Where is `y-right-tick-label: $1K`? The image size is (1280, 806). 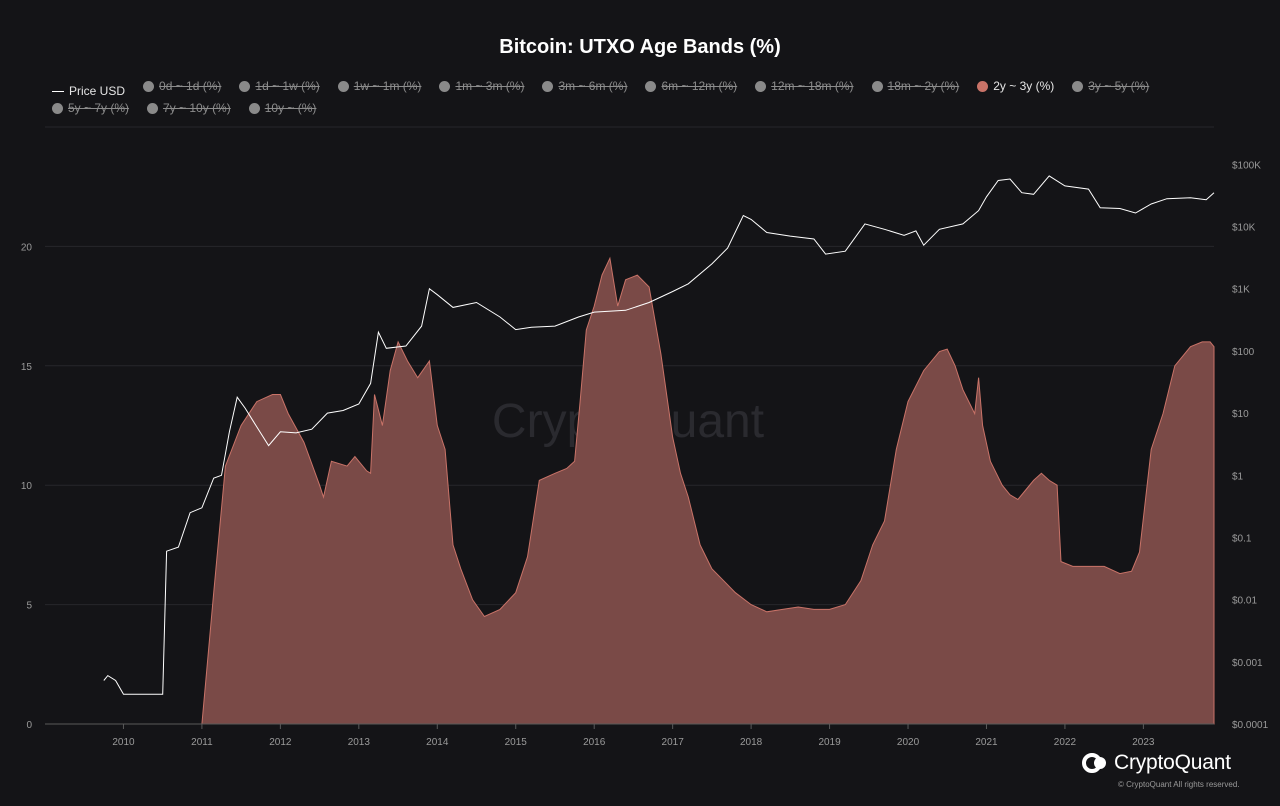 y-right-tick-label: $1K is located at coordinates (1241, 290).